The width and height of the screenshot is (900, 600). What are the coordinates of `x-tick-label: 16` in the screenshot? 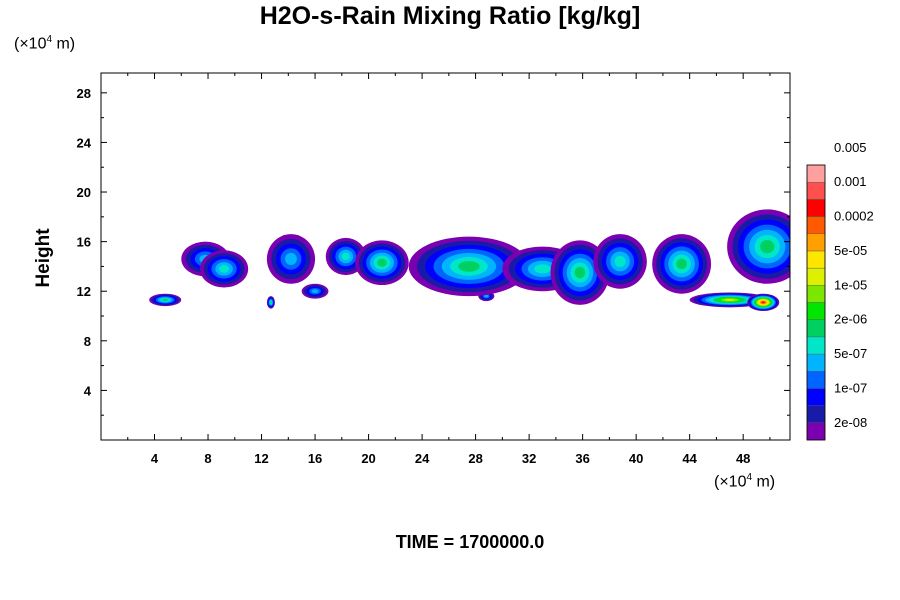 It's located at (315, 458).